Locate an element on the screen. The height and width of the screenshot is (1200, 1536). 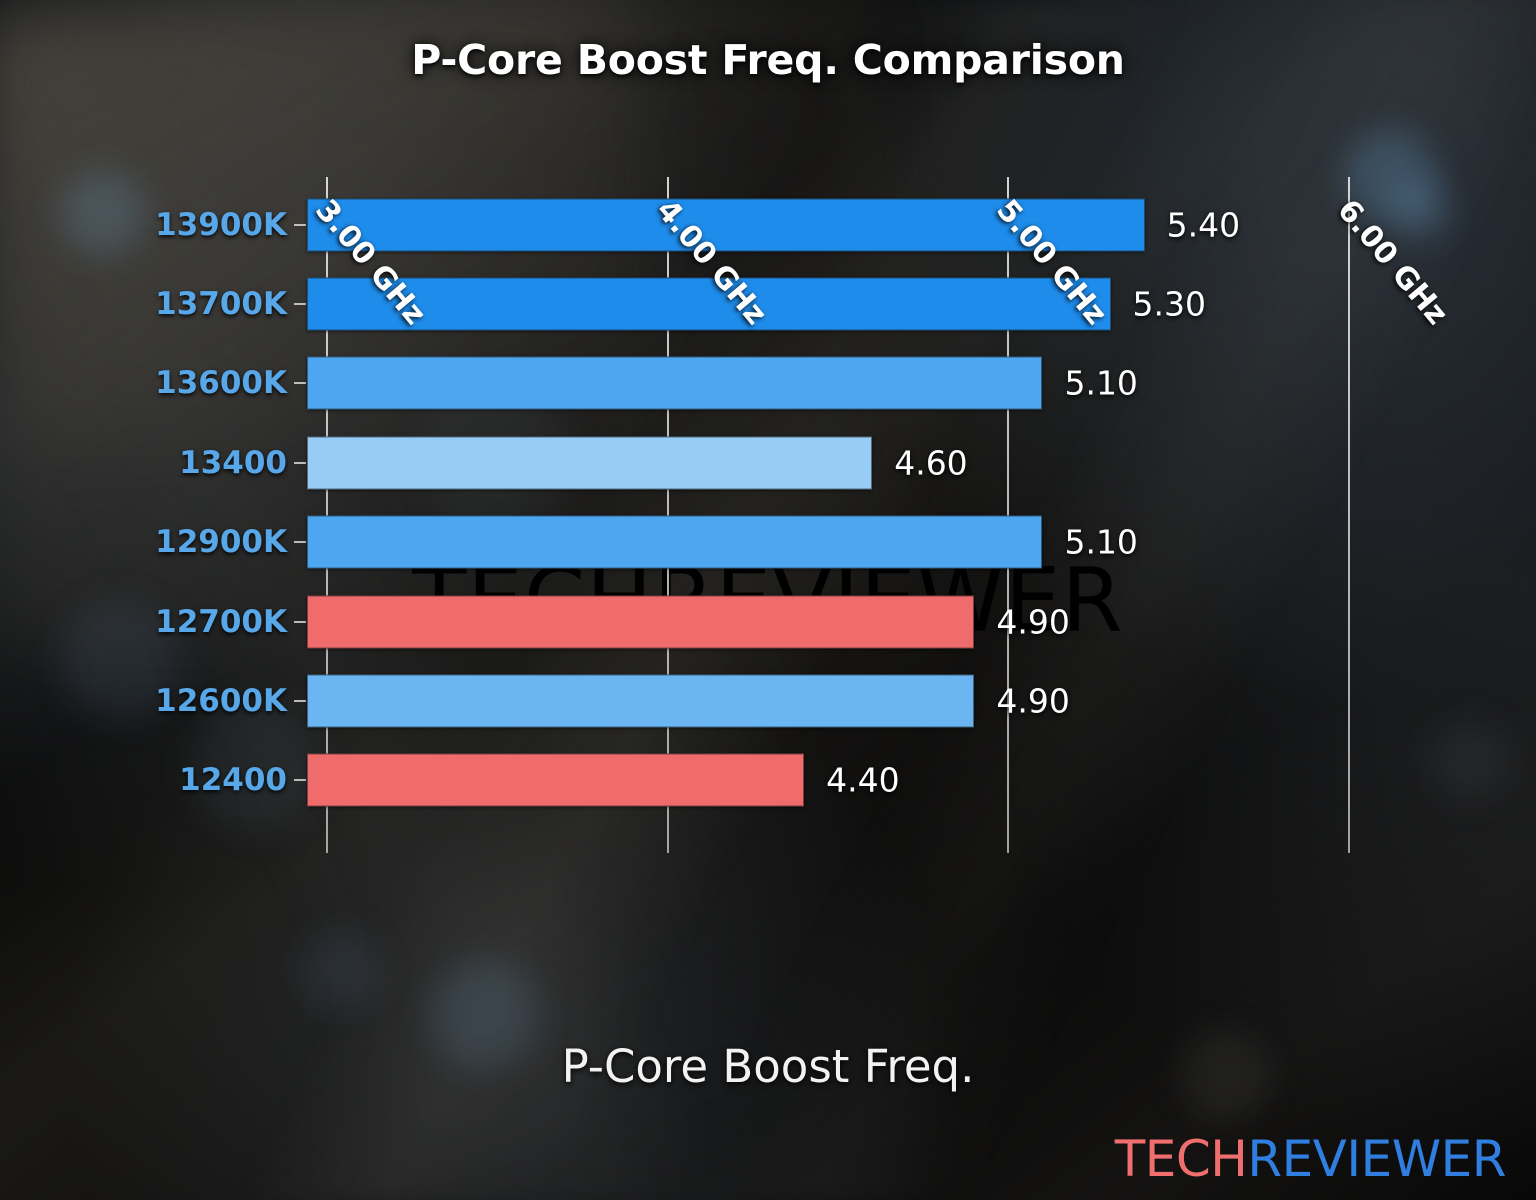
bar-12700K is located at coordinates (641, 622).